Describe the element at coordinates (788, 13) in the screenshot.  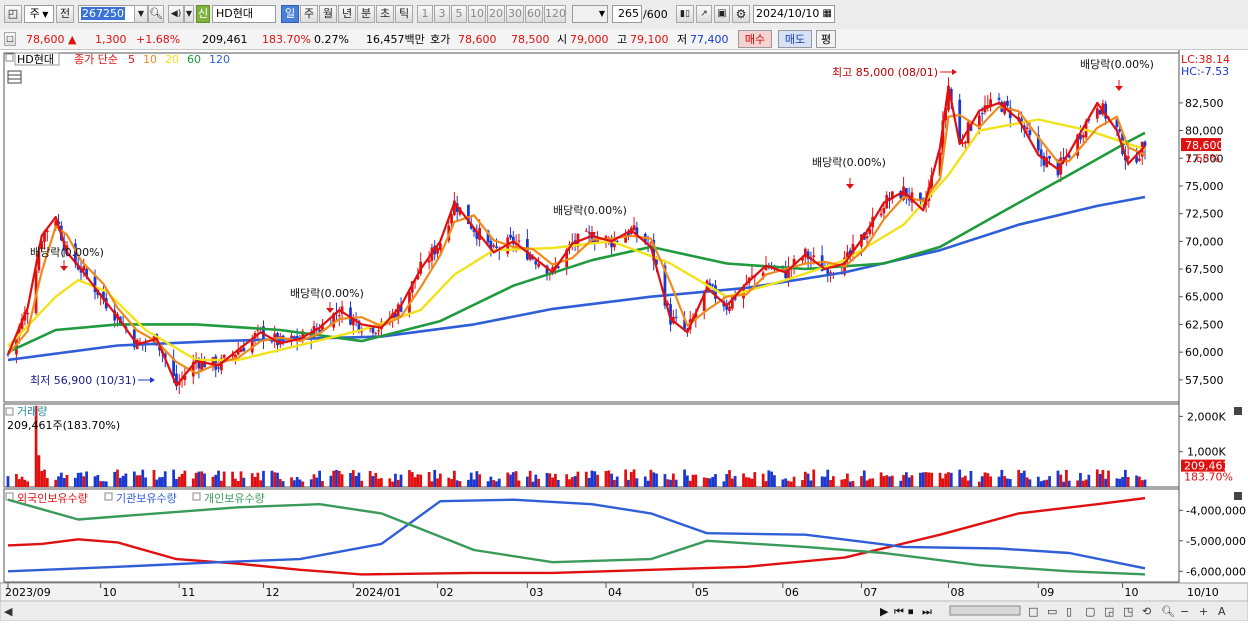
I see `date-value: 2024/10/10` at that location.